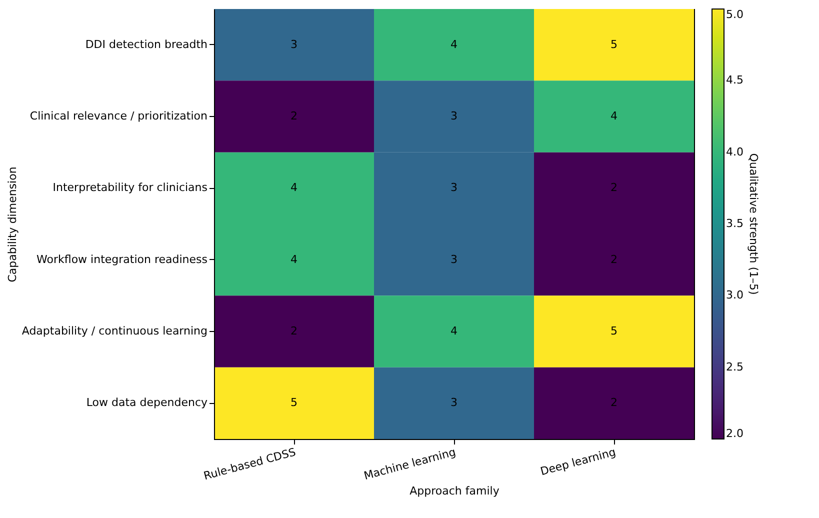  Describe the element at coordinates (455, 491) in the screenshot. I see `x-axis-title: Approach family` at that location.